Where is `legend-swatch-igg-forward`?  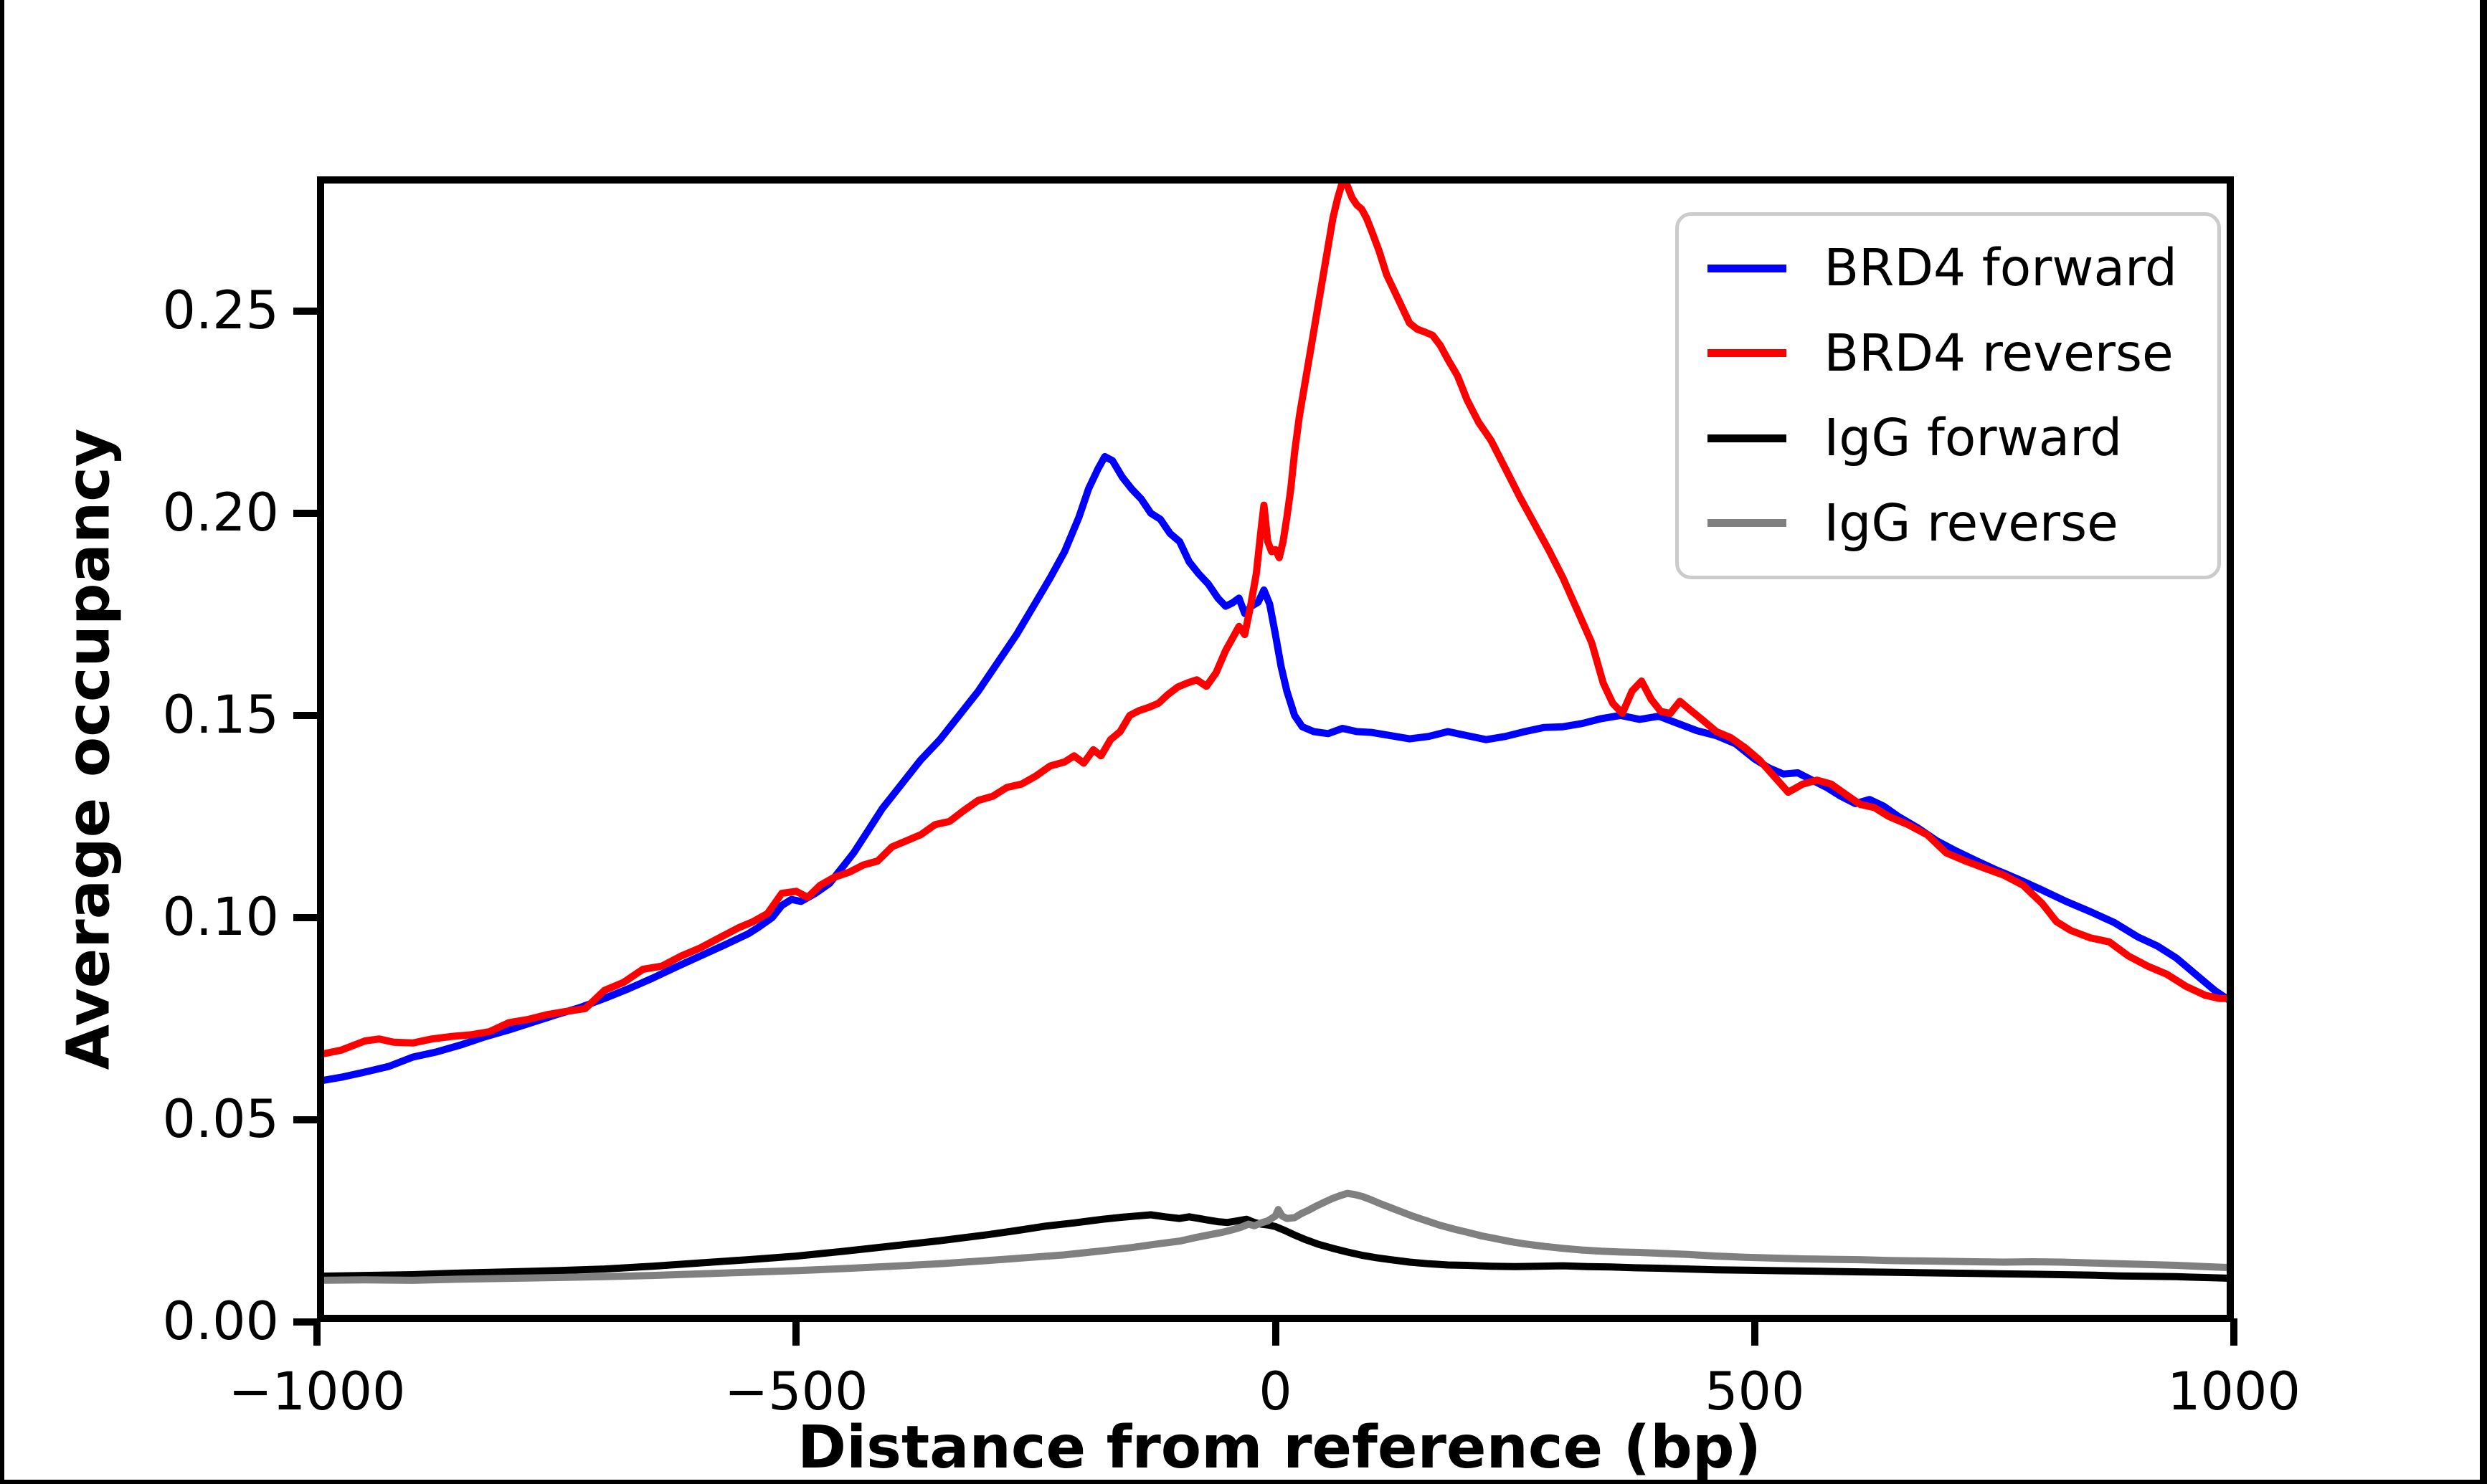
legend-swatch-igg-forward is located at coordinates (1747, 438).